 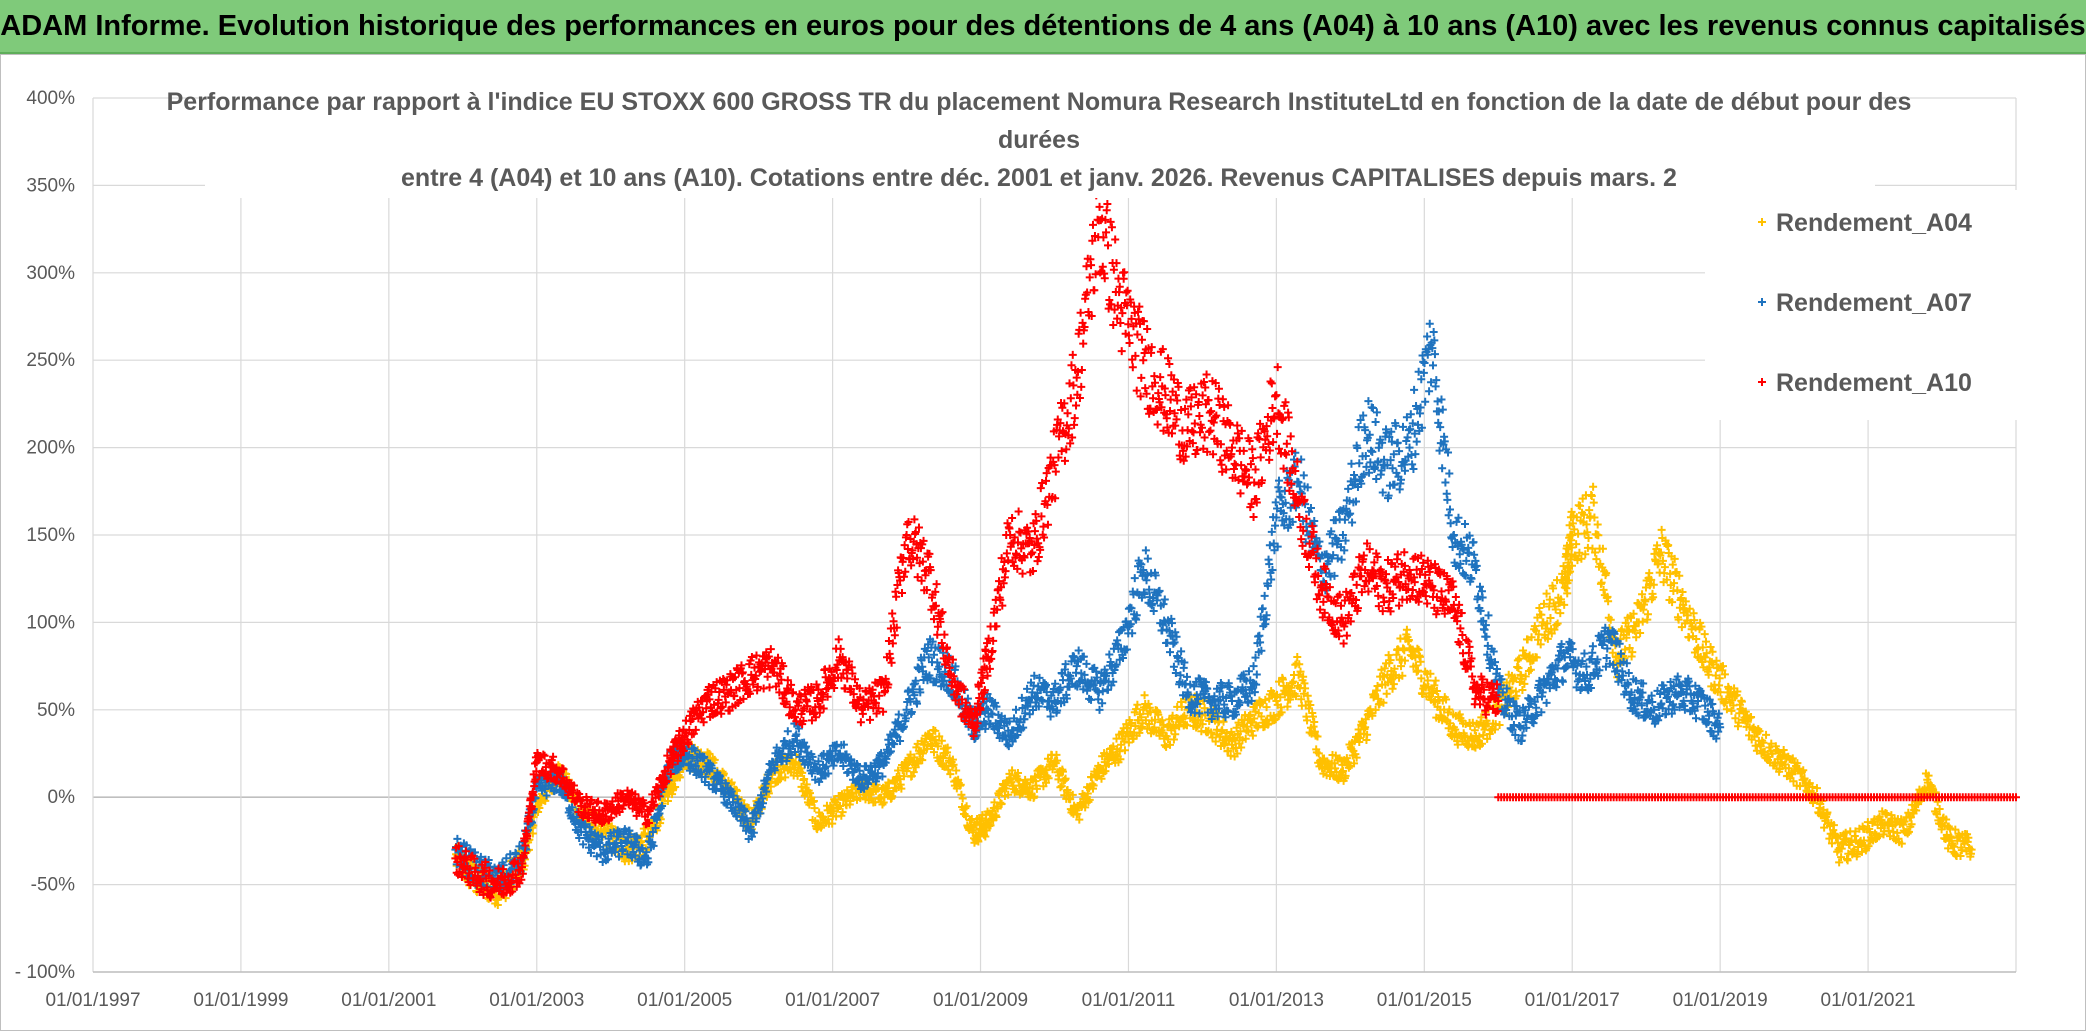 What do you see at coordinates (1572, 1000) in the screenshot?
I see `x-tick-label: 01/01/2017` at bounding box center [1572, 1000].